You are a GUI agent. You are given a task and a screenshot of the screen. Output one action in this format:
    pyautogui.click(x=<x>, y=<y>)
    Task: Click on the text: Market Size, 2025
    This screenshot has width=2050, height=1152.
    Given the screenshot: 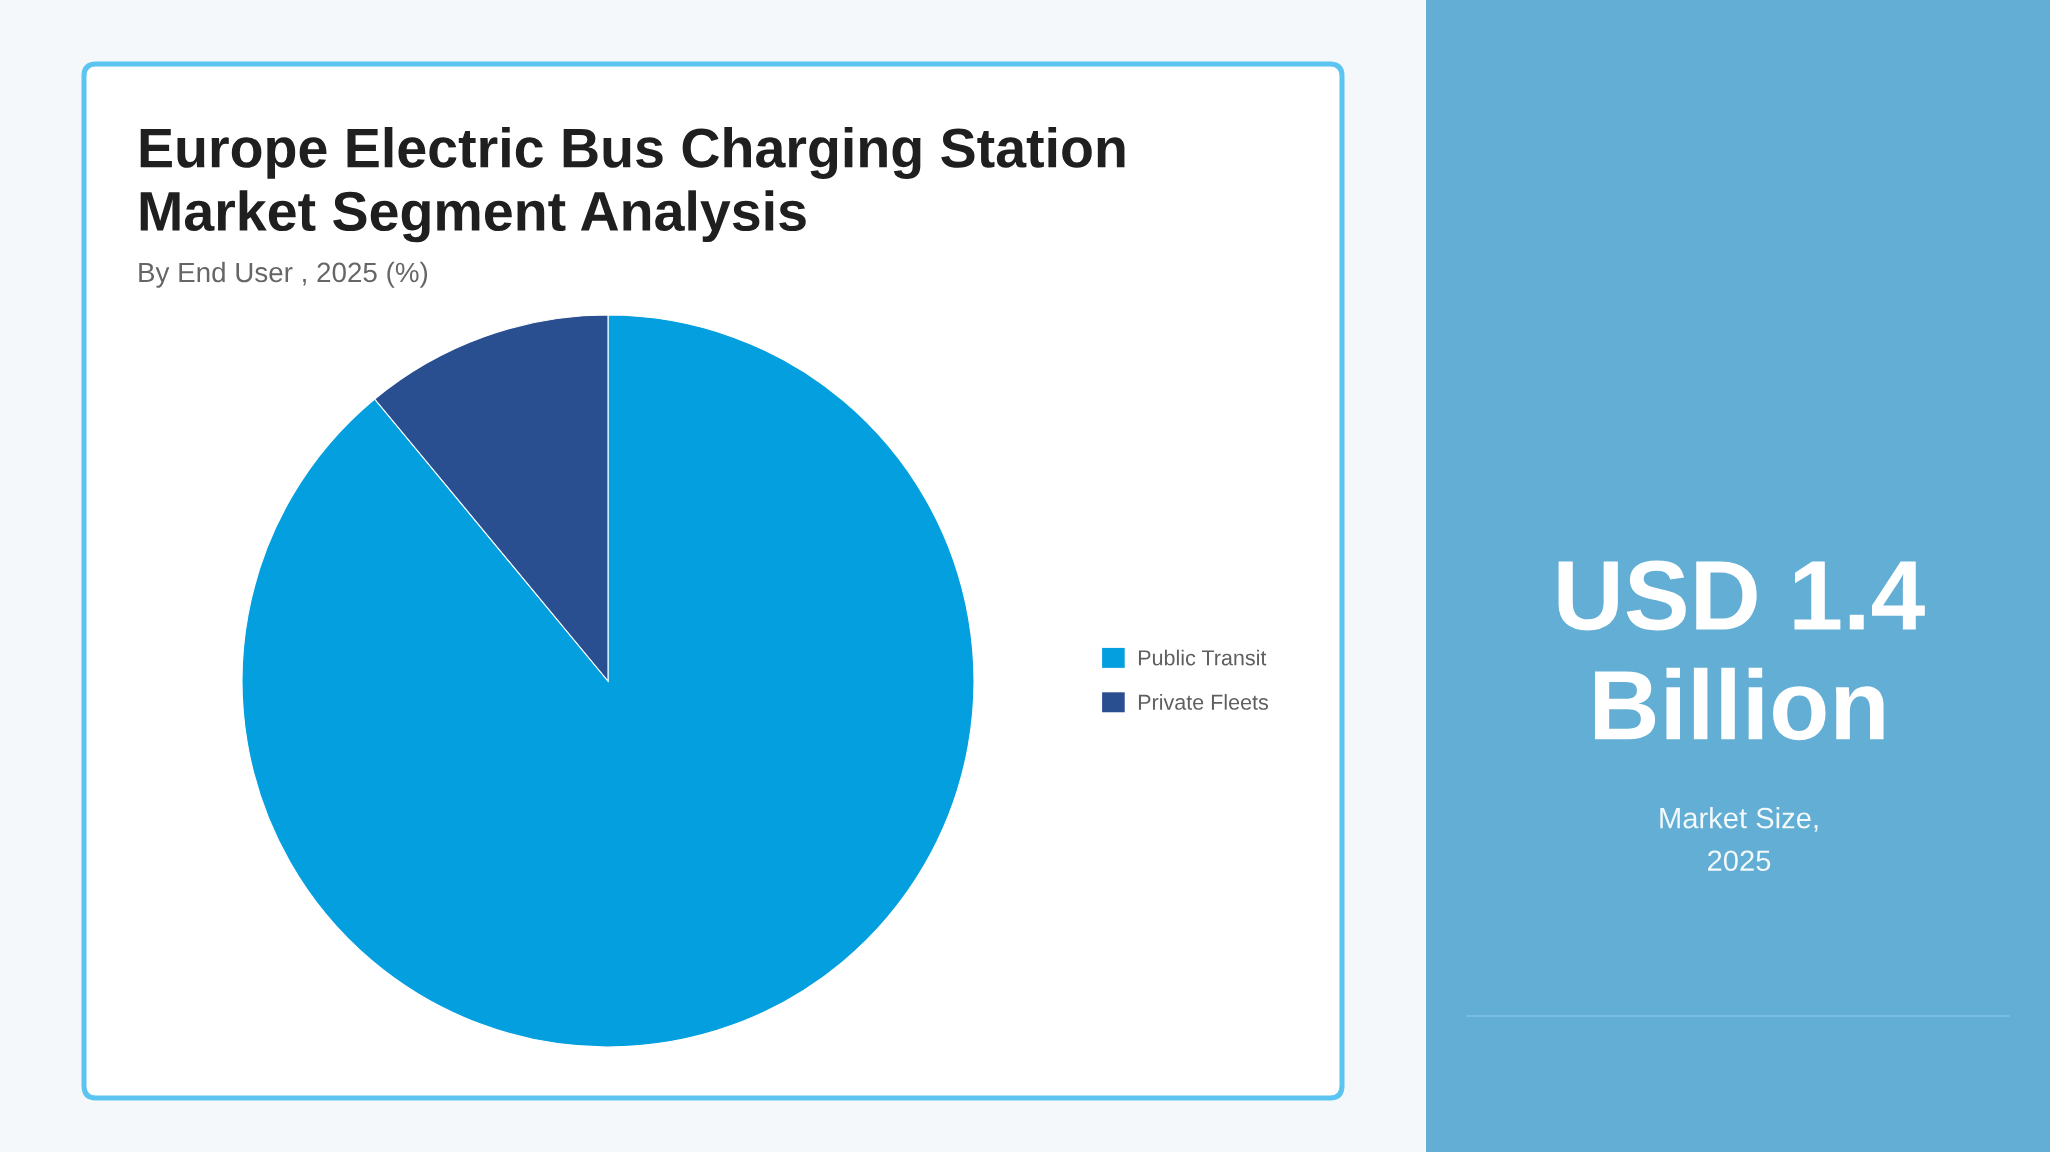 What is the action you would take?
    pyautogui.click(x=1739, y=839)
    